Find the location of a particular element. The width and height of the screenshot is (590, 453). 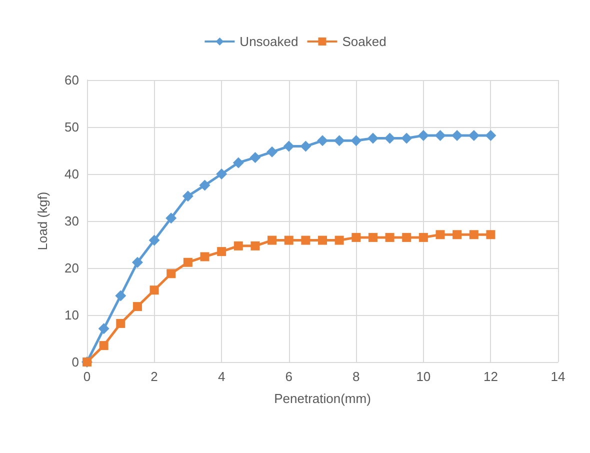

x-axis-title: Penetration(mm) is located at coordinates (322, 398).